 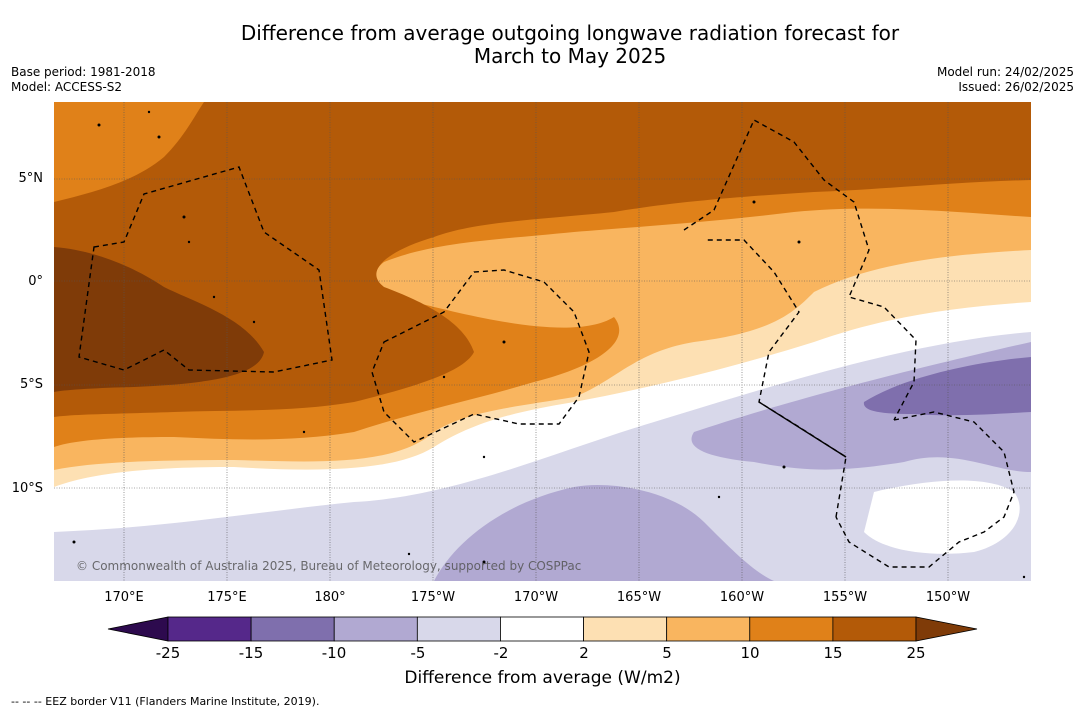 What do you see at coordinates (334, 653) in the screenshot?
I see `cb-label-m10: -10` at bounding box center [334, 653].